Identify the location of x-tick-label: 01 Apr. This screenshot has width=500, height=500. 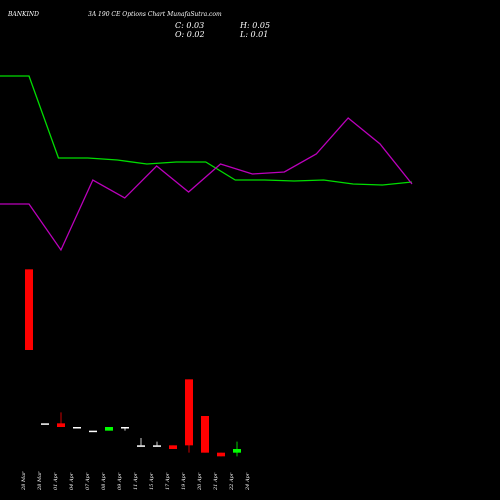
(56, 481).